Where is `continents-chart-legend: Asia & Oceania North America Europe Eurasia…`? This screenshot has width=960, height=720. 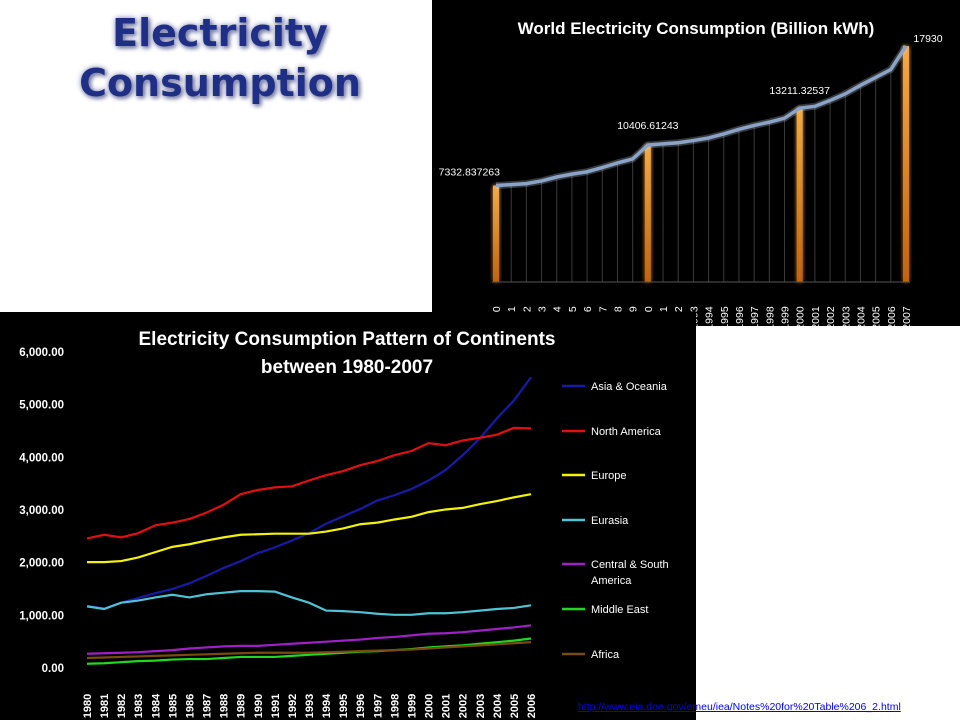
continents-chart-legend: Asia & Oceania North America Europe Eurasia… is located at coordinates (615, 521).